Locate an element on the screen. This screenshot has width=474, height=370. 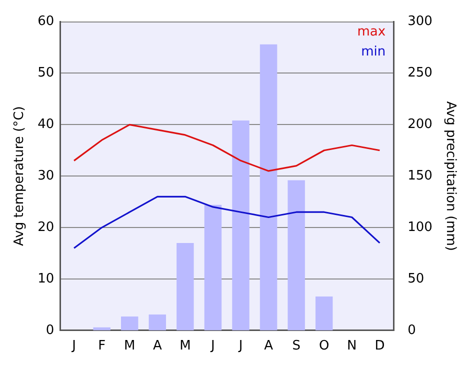
x-tick-label: N is located at coordinates (352, 346).